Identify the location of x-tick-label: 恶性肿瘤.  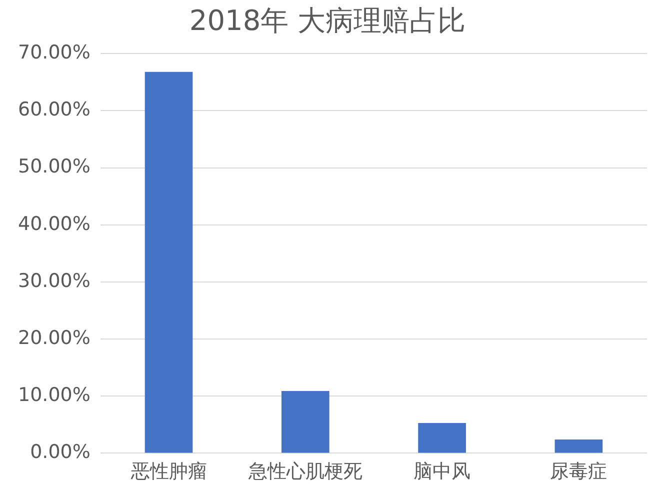
(168, 471).